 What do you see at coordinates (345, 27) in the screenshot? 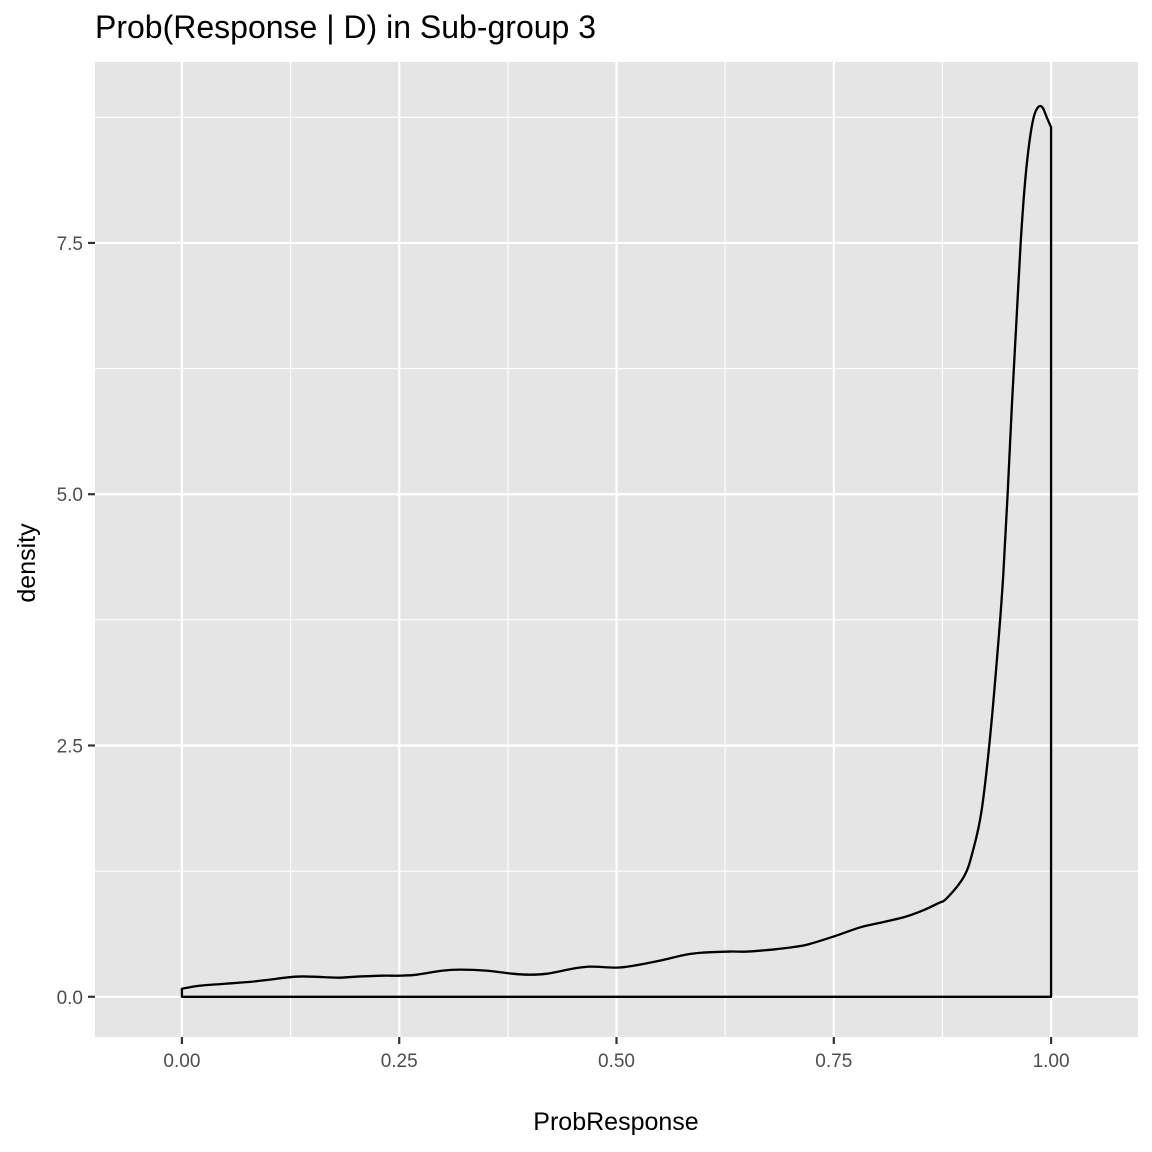
I see `chart-title: Prob(Response | D) in Sub-group 3` at bounding box center [345, 27].